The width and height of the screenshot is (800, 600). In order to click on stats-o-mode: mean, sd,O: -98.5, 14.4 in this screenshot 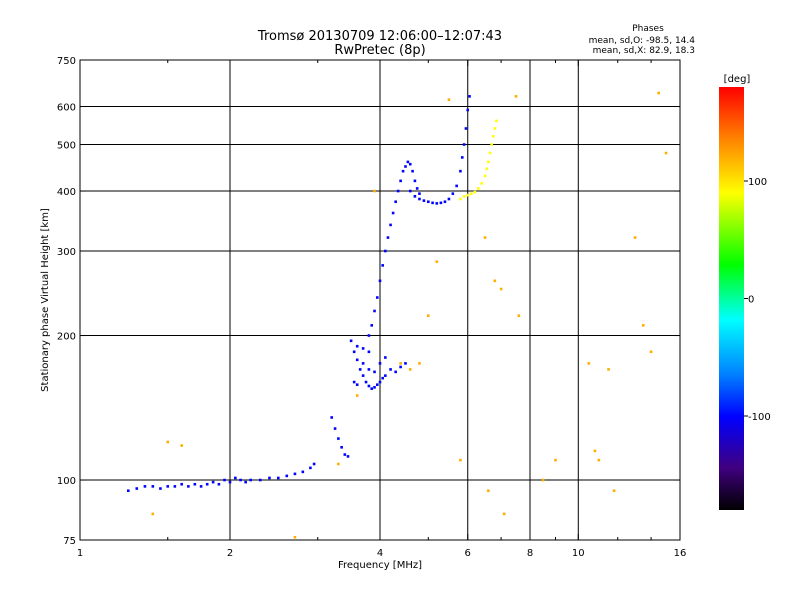, I will do `click(642, 41)`.